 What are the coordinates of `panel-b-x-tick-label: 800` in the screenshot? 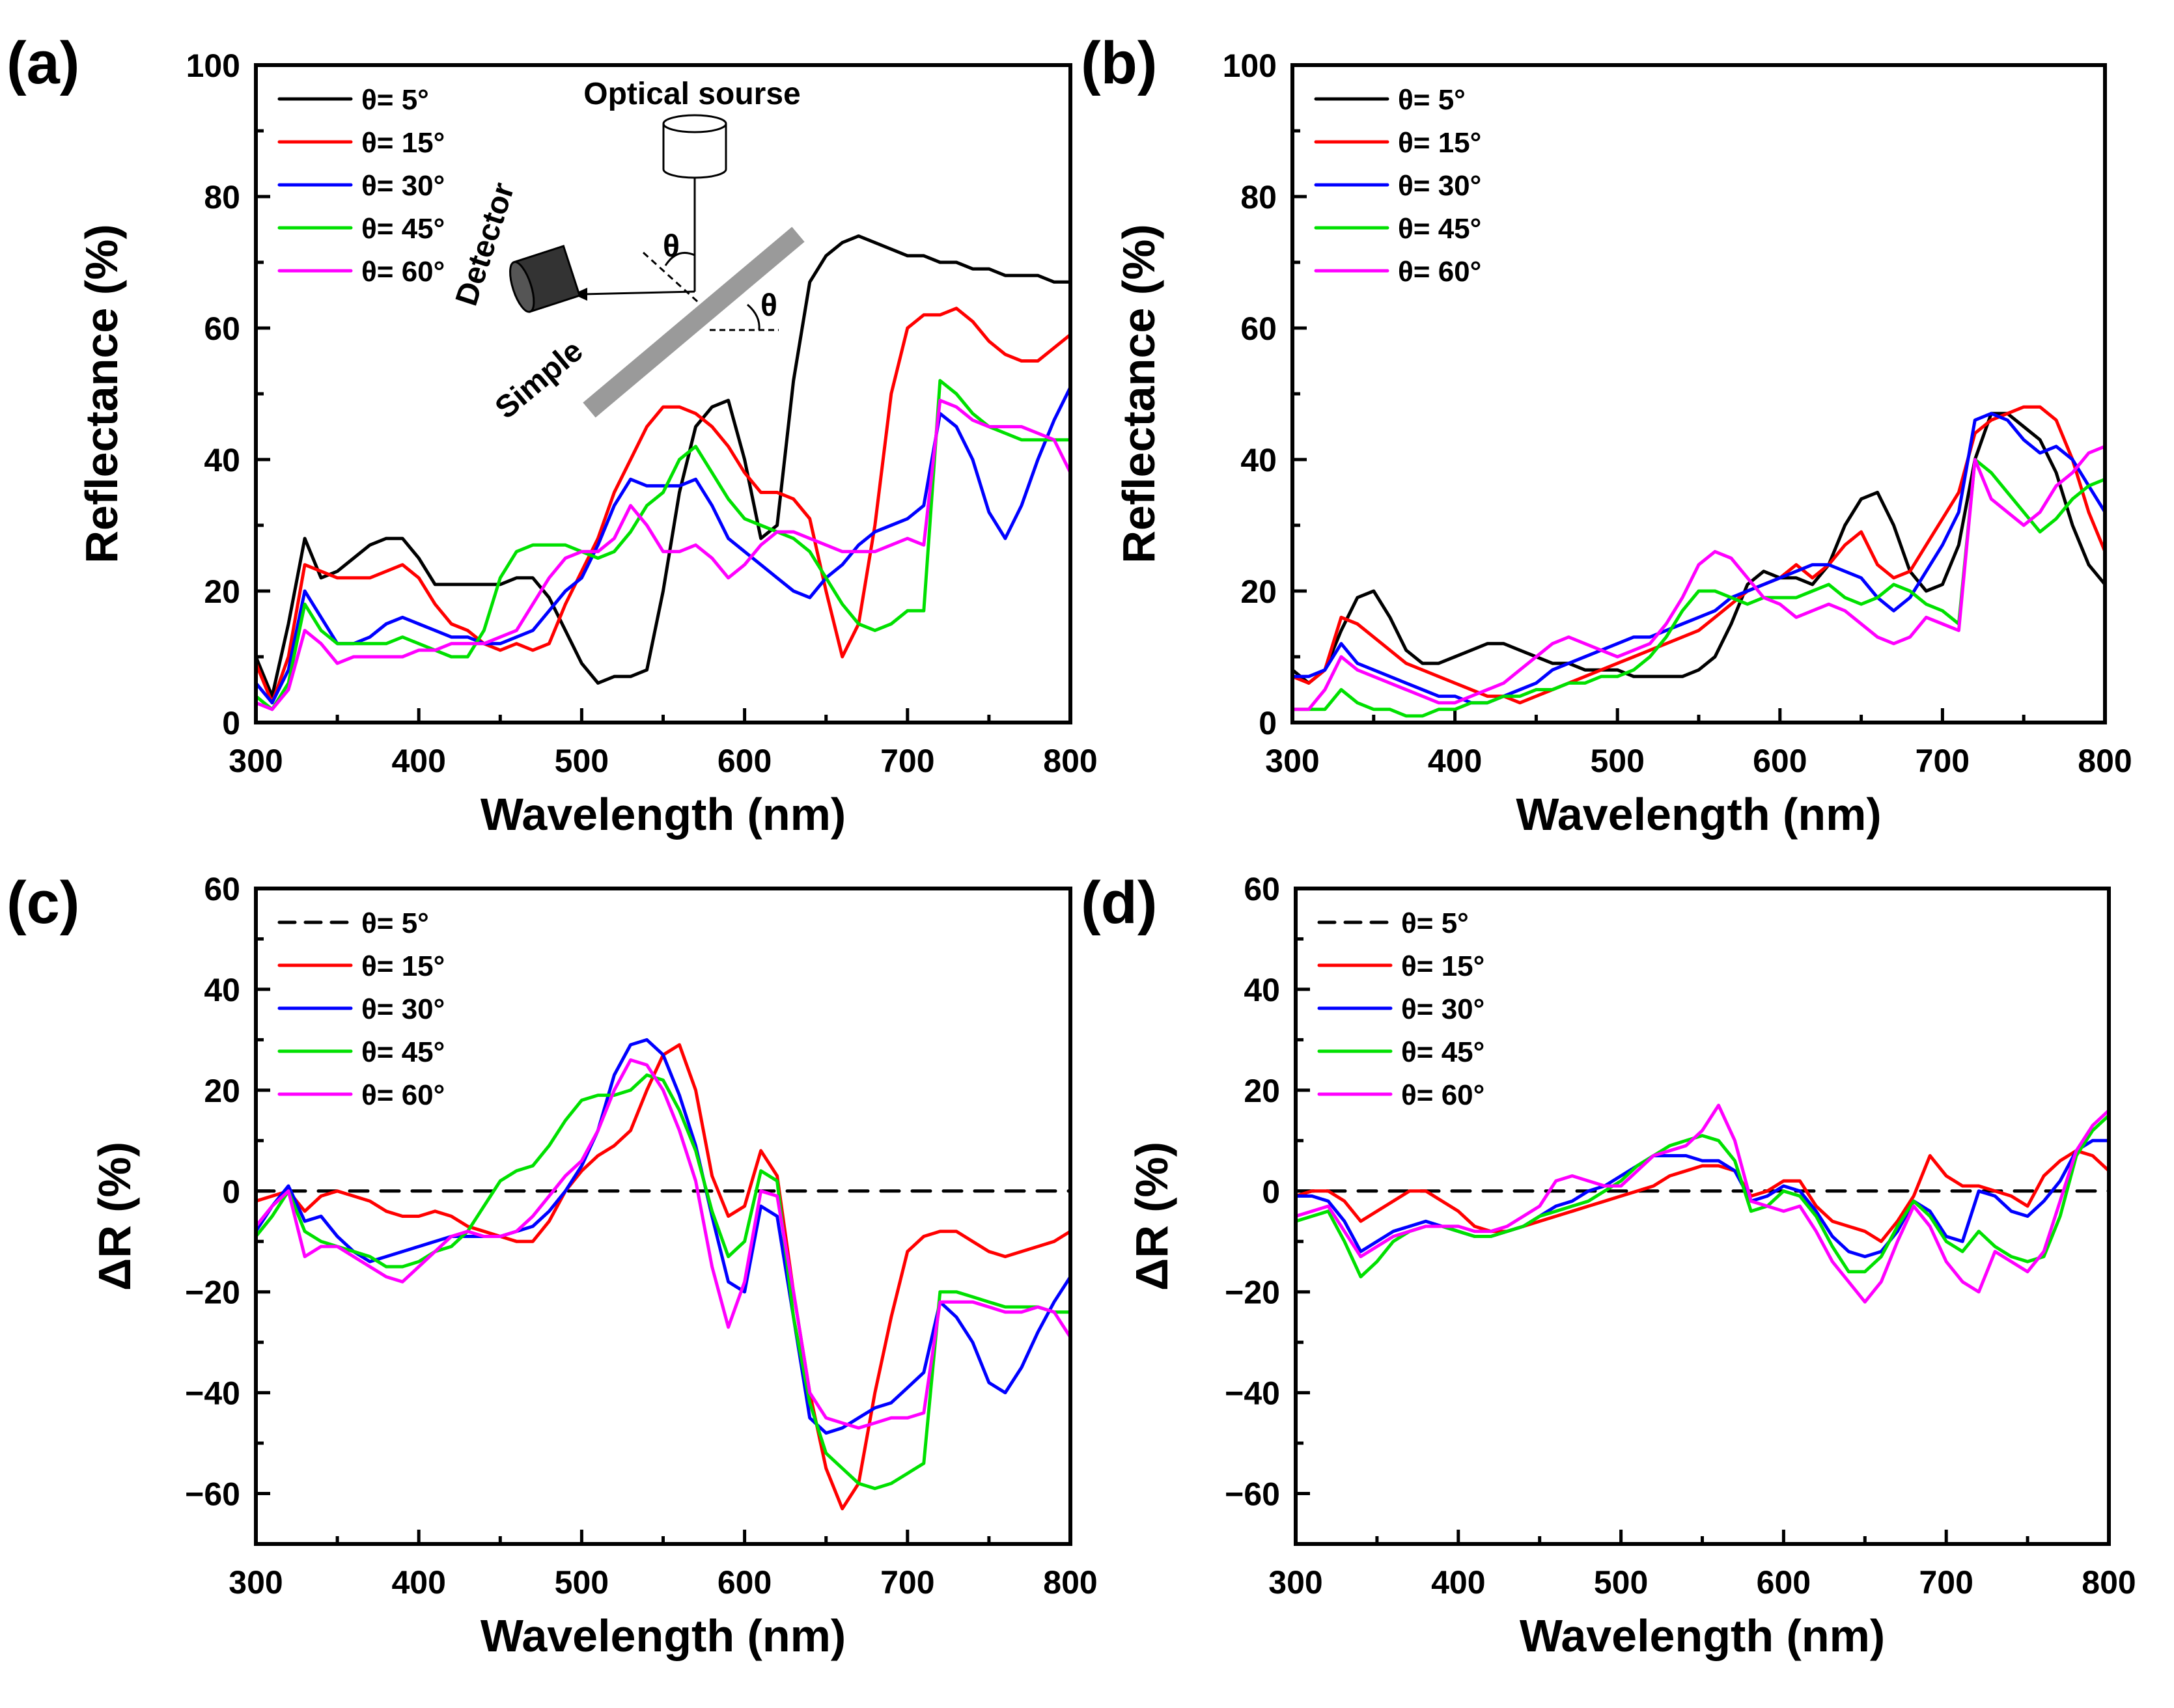 It's located at (2105, 761).